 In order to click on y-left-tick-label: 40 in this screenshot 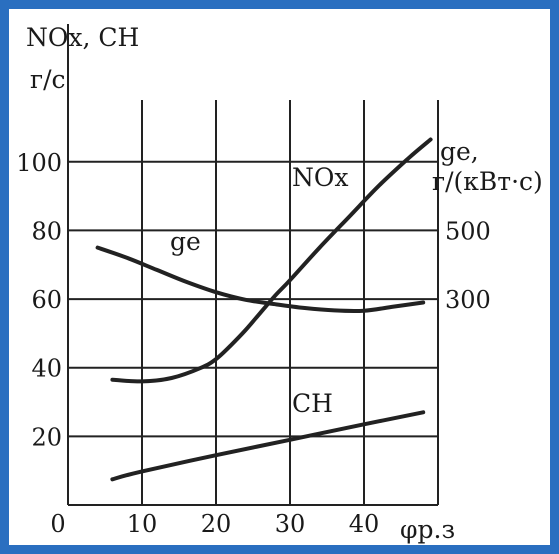, I will do `click(46, 369)`.